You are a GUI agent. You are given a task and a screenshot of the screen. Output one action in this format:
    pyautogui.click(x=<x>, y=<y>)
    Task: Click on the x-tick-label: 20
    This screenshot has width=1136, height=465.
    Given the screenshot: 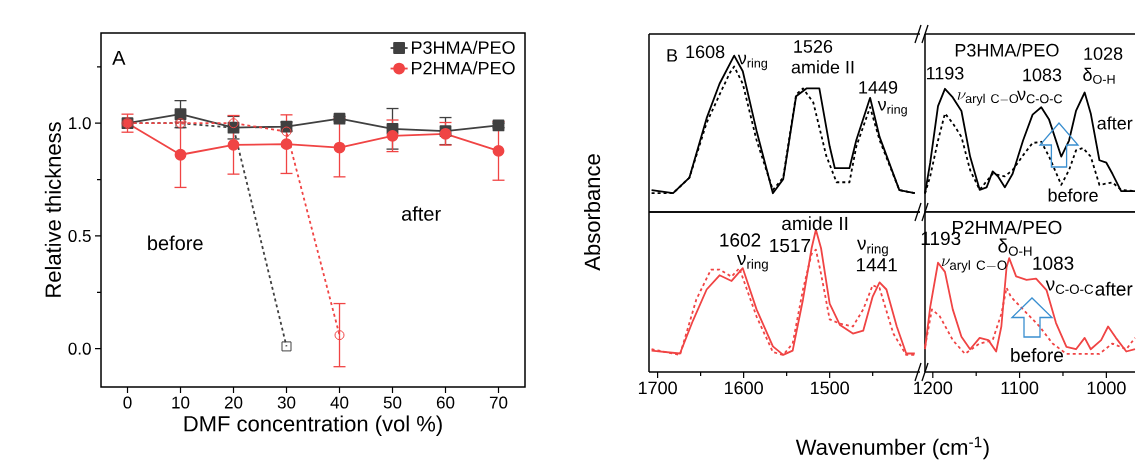 What is the action you would take?
    pyautogui.click(x=233, y=402)
    